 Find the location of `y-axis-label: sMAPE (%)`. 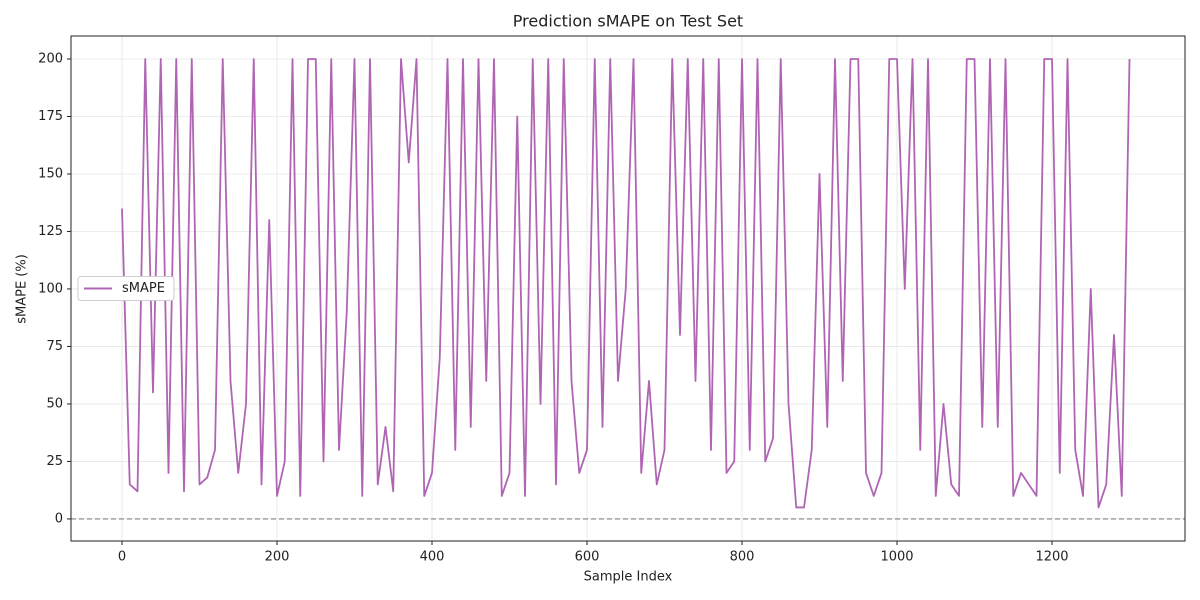

y-axis-label: sMAPE (%) is located at coordinates (22, 289).